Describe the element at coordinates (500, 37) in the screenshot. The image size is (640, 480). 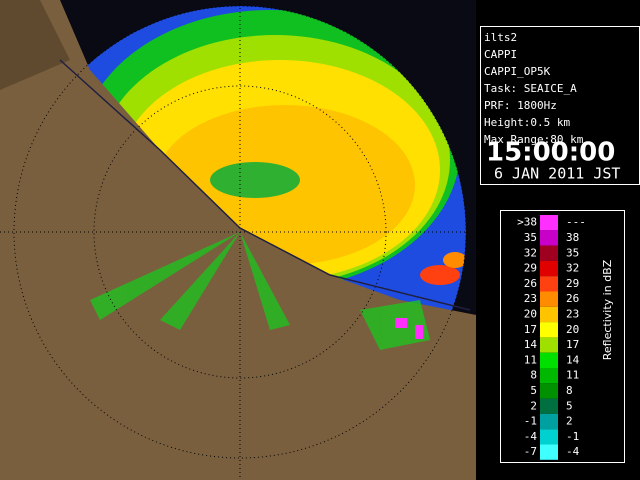
I see `info-line: ilts2` at that location.